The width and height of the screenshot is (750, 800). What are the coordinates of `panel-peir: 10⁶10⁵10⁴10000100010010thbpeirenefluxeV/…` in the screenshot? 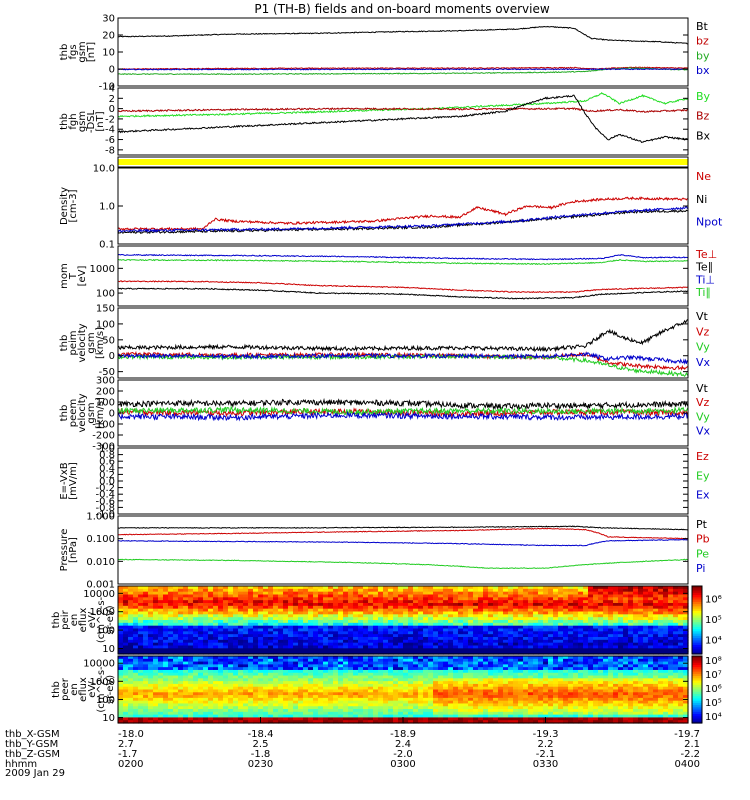 It's located at (386, 620).